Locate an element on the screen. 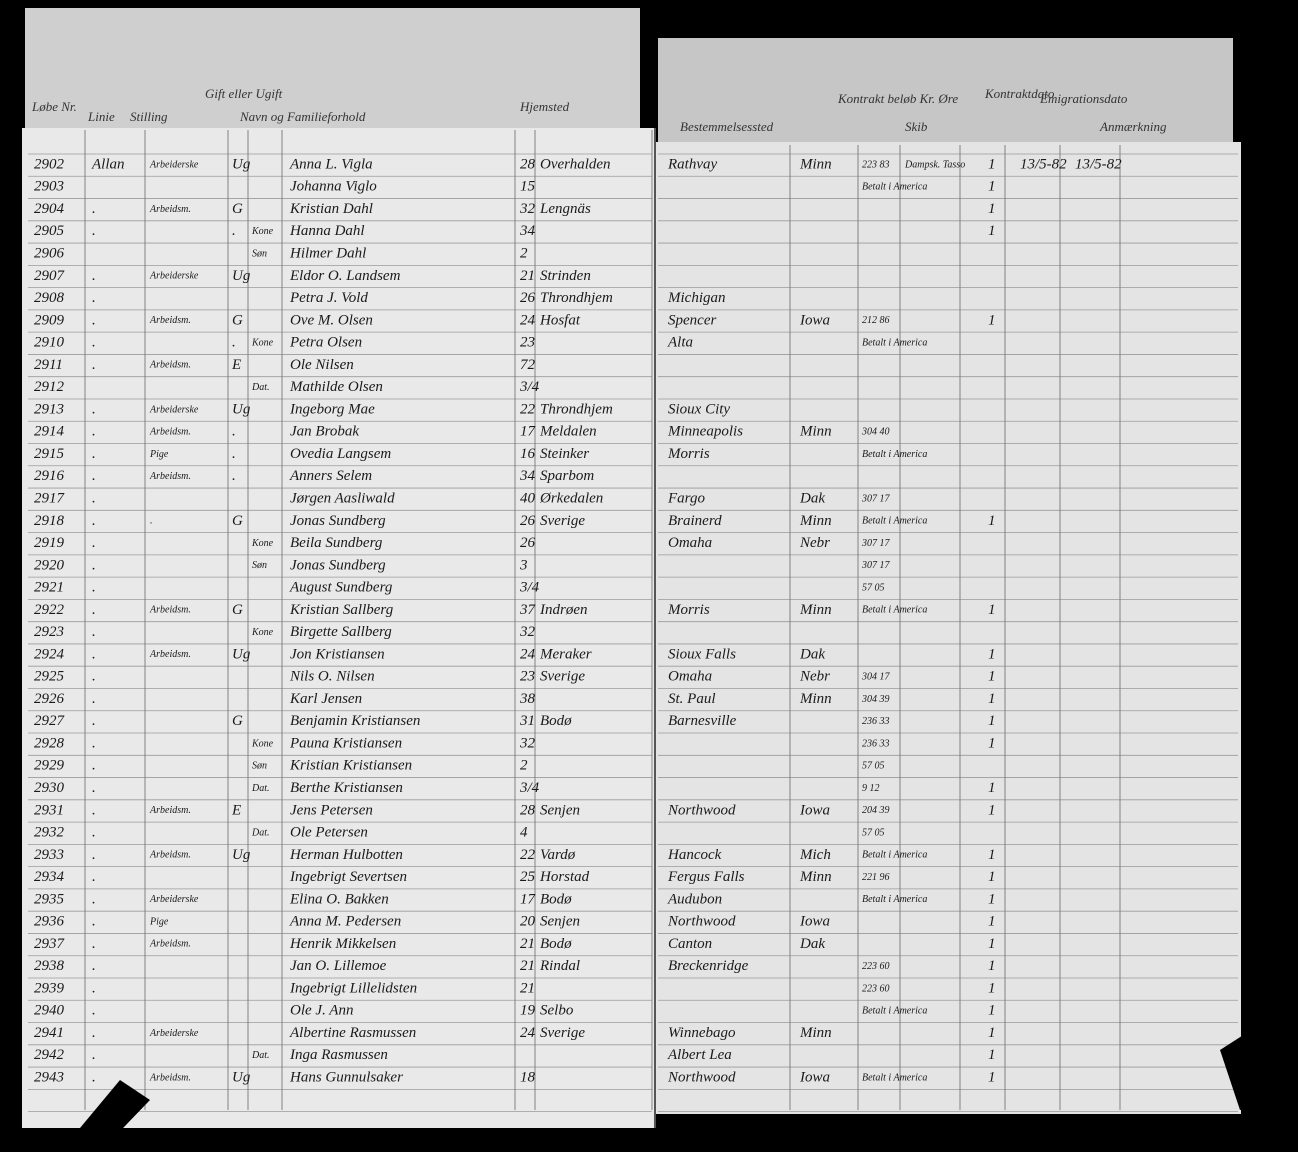 This screenshot has height=1152, width=1298. age: 17 is located at coordinates (528, 899).